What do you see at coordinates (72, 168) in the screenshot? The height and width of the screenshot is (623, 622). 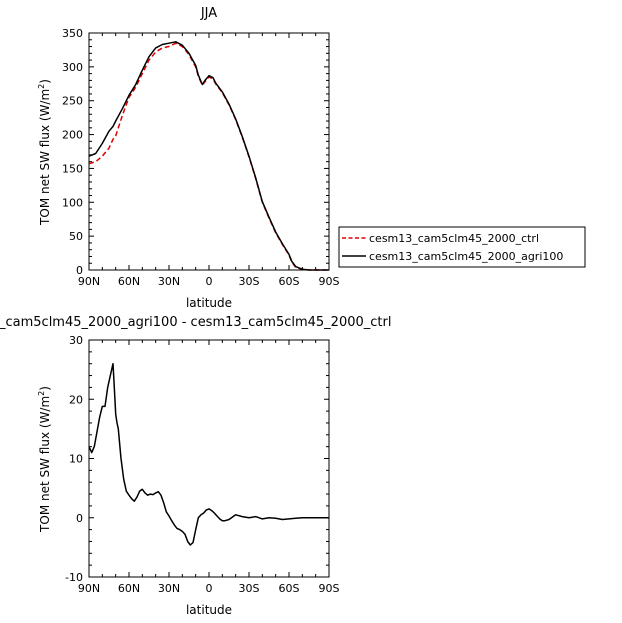 I see `top-y-tick-label: 150` at bounding box center [72, 168].